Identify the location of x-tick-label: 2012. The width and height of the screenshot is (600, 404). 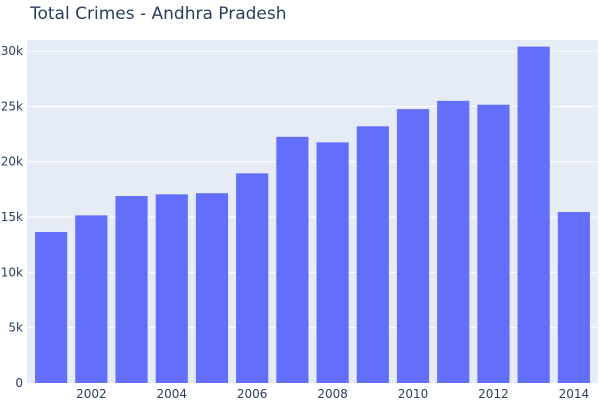
(493, 393).